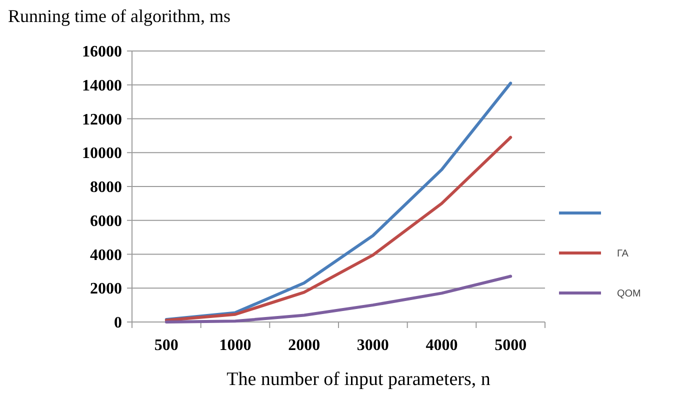  What do you see at coordinates (106, 255) in the screenshot?
I see `y-tick-label: 4000` at bounding box center [106, 255].